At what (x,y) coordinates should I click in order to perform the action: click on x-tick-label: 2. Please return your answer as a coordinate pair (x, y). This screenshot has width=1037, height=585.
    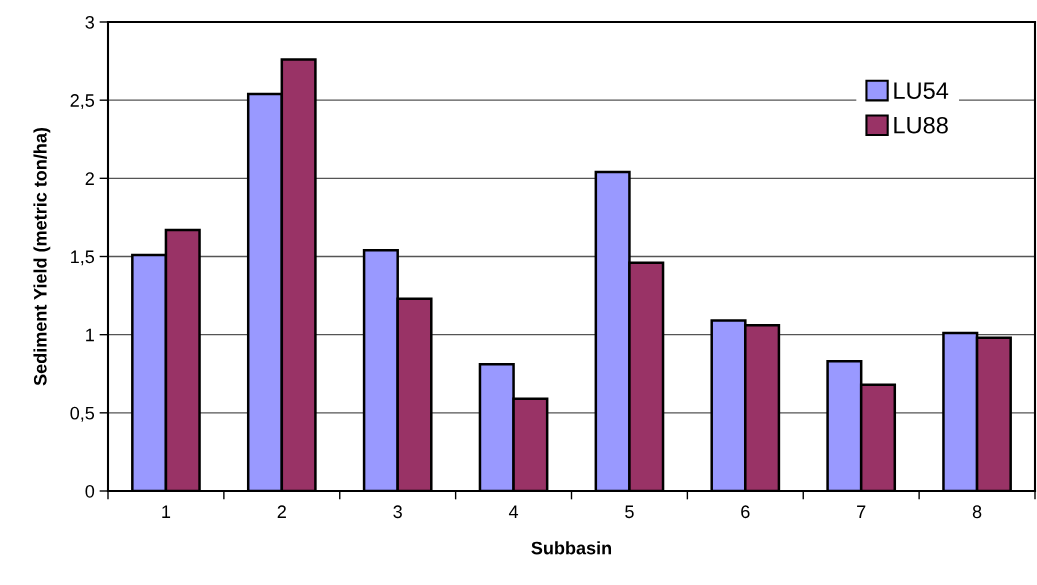
    Looking at the image, I should click on (281, 511).